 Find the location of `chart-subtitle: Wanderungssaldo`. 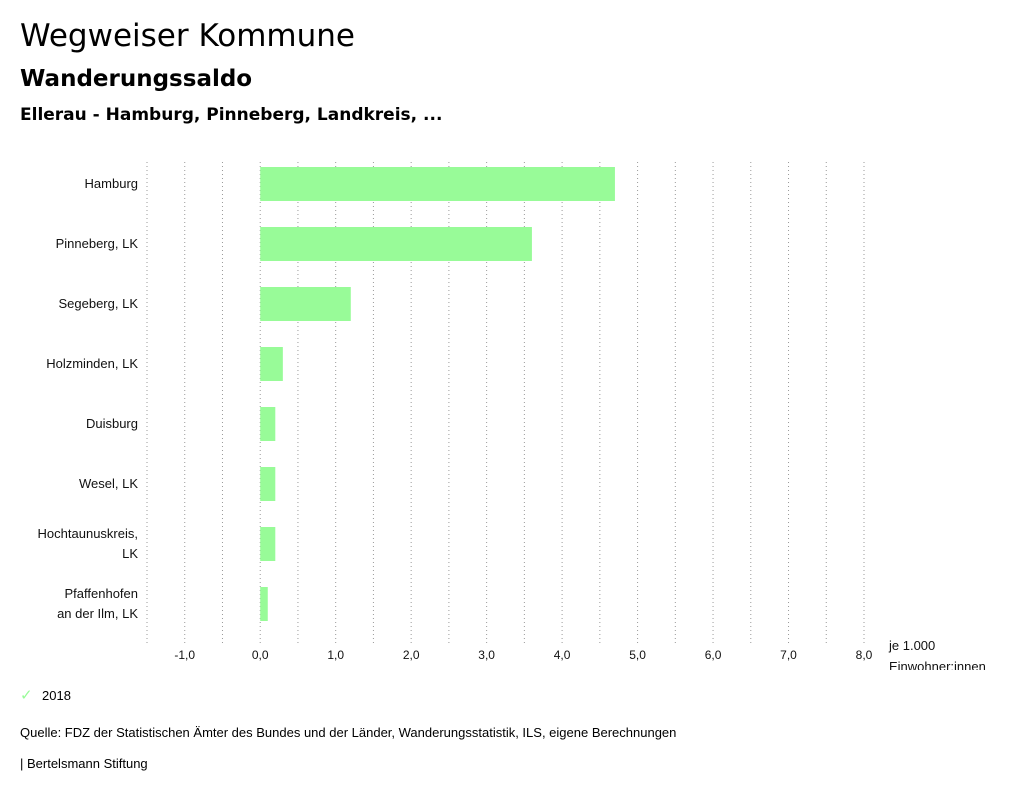

chart-subtitle: Wanderungssaldo is located at coordinates (136, 79).